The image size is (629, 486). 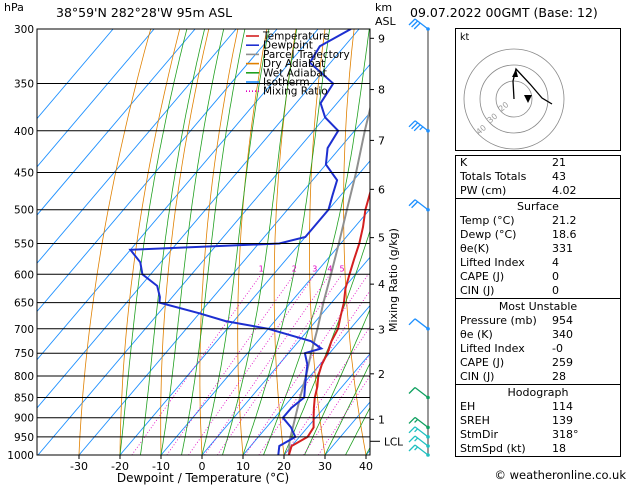 What do you see at coordinates (562, 334) in the screenshot?
I see `row-value: 340` at bounding box center [562, 334].